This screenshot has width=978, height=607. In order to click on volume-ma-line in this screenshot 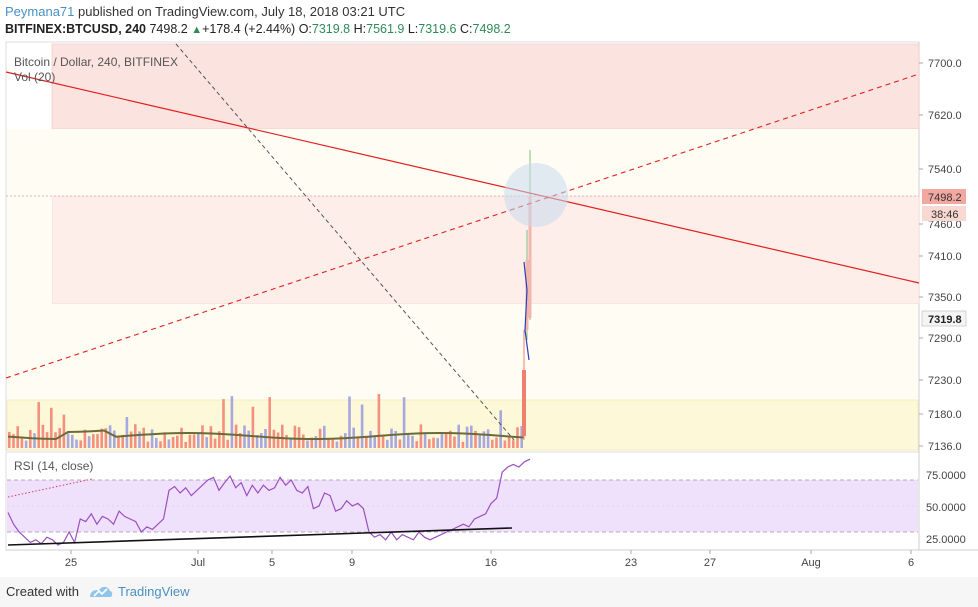, I will do `click(266, 435)`.